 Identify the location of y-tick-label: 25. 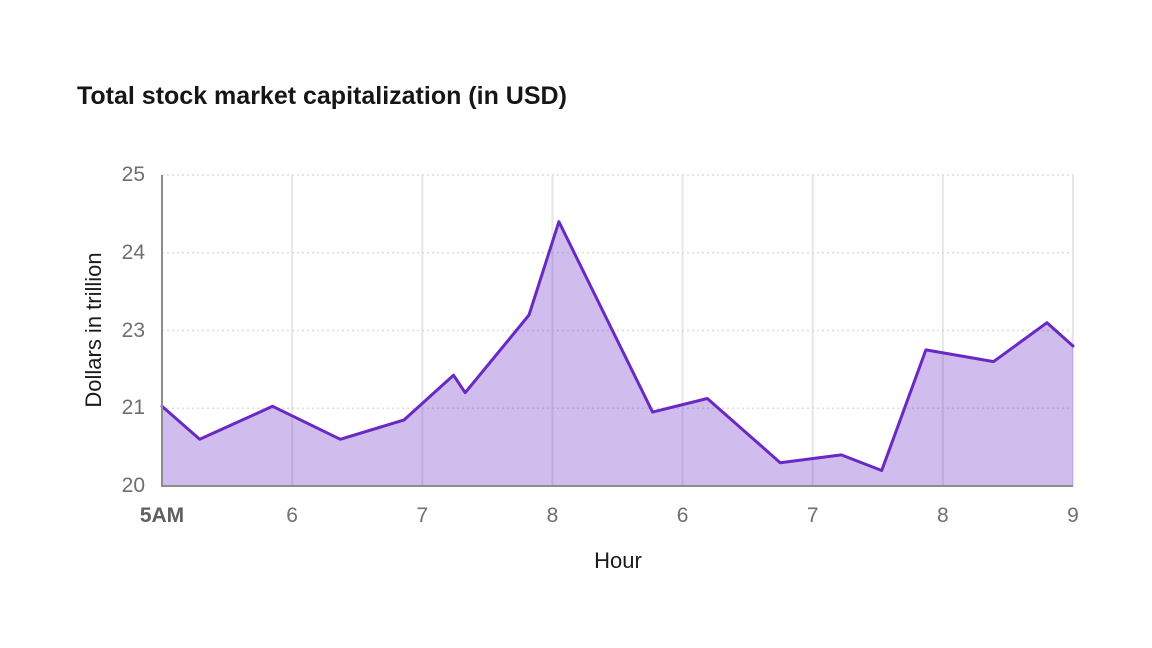
(133, 174).